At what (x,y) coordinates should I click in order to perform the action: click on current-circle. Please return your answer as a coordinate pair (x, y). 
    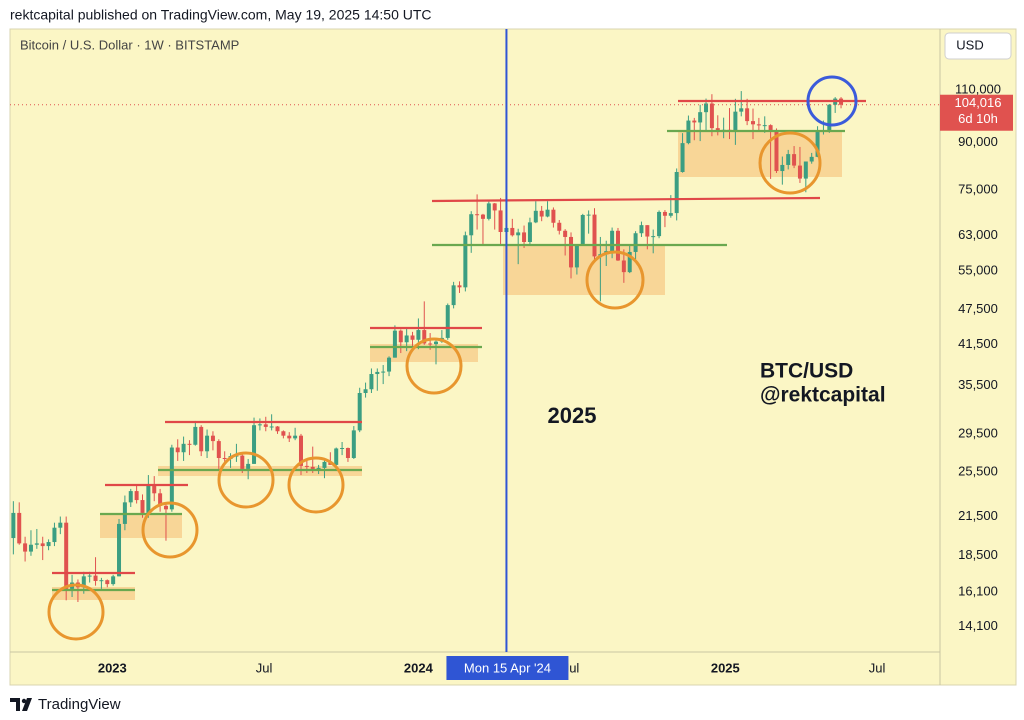
    Looking at the image, I should click on (832, 101).